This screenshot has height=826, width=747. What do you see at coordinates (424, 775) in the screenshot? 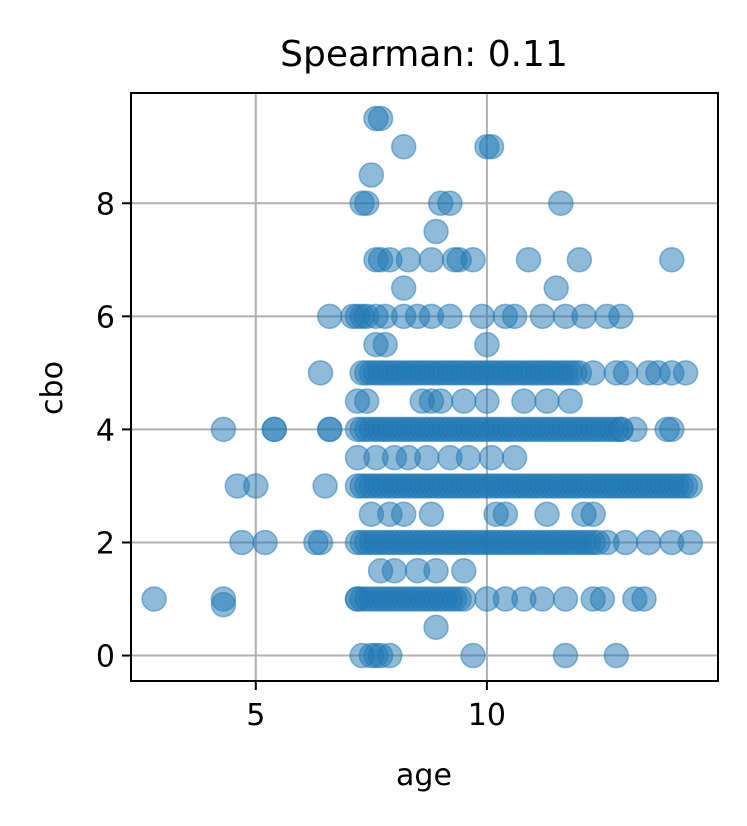
I see `x-axis-label: age` at bounding box center [424, 775].